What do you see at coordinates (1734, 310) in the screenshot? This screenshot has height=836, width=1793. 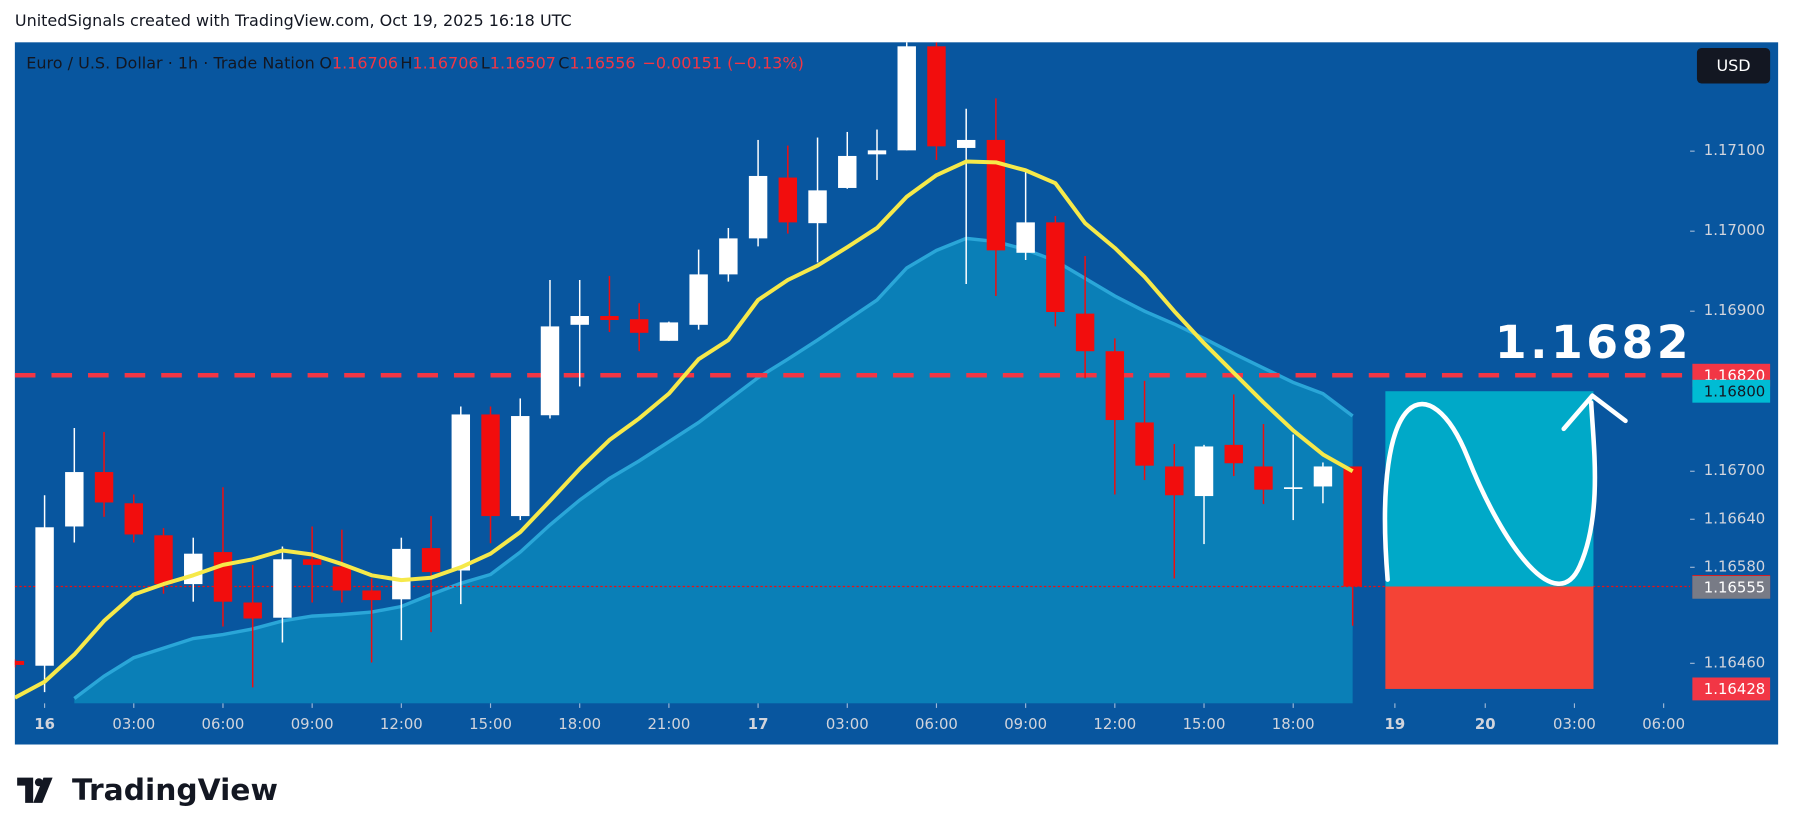 I see `y-tick-label: 1.16900` at bounding box center [1734, 310].